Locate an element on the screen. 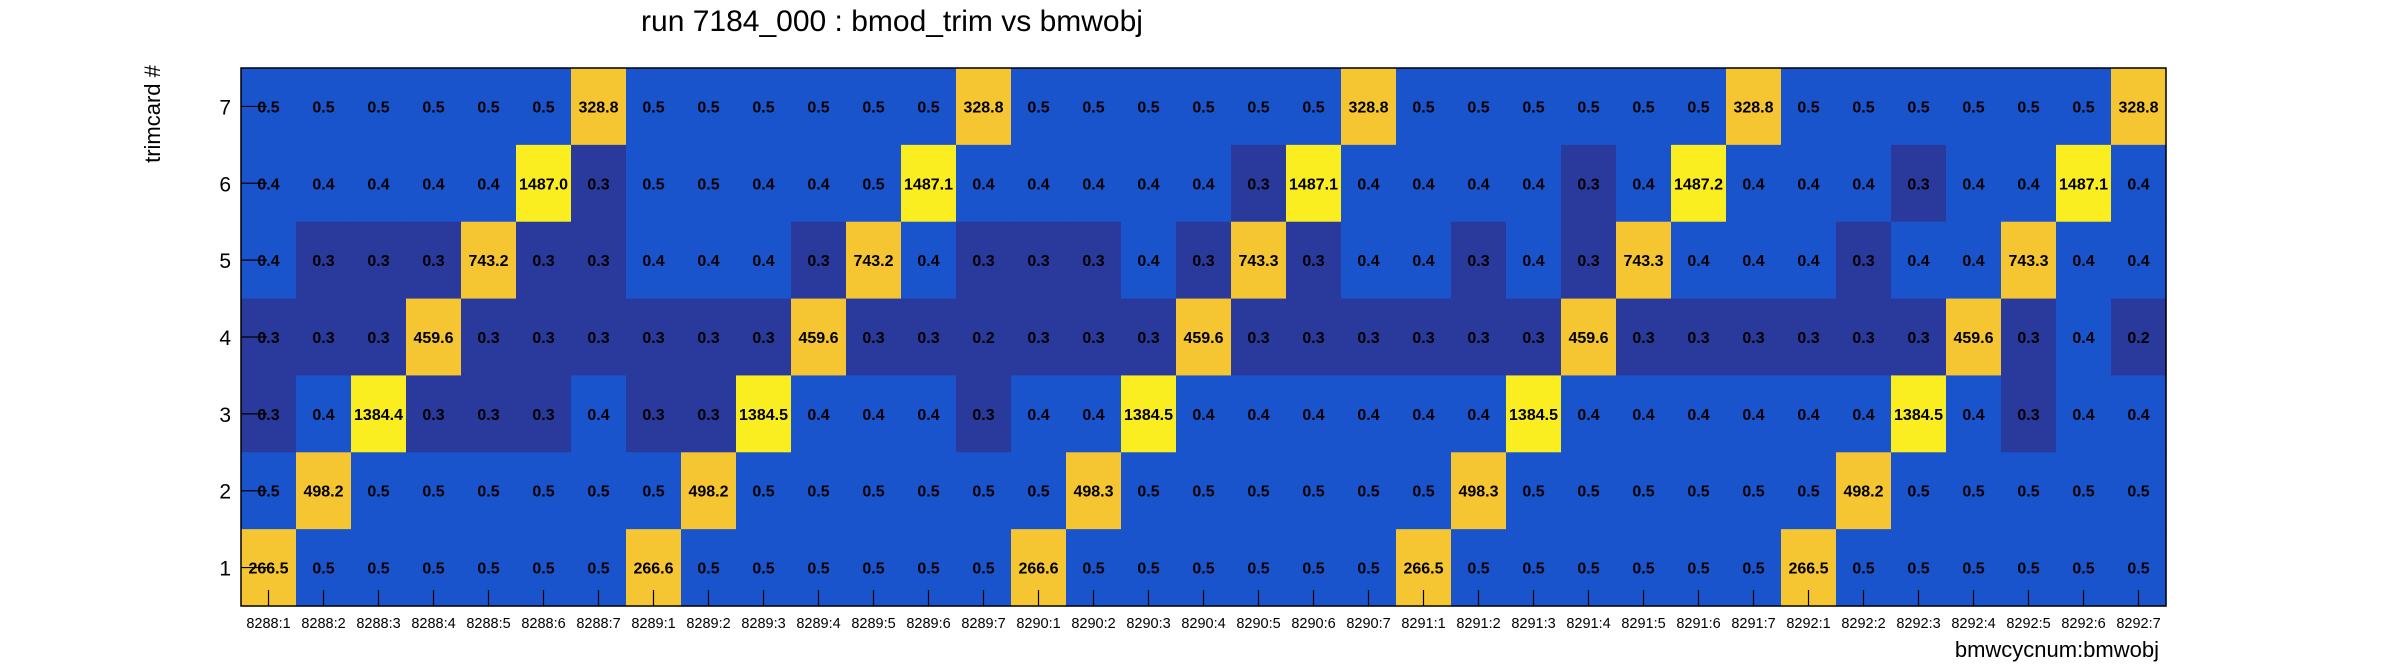 This screenshot has height=672, width=2396. x-tick-label: 8290:5 is located at coordinates (1258, 624).